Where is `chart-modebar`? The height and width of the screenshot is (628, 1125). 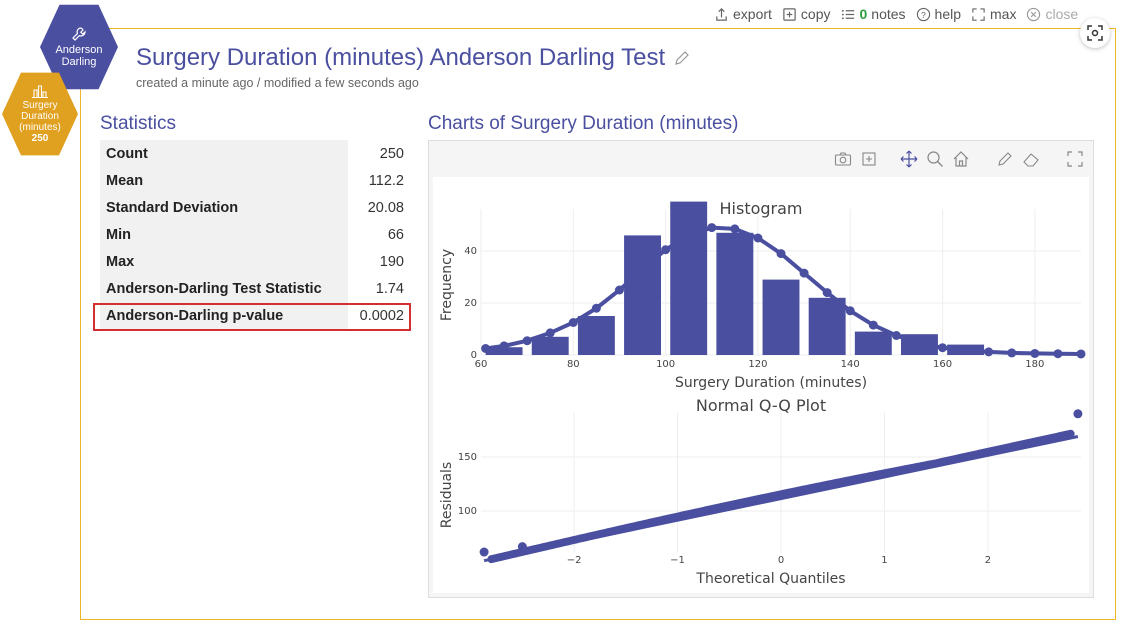
chart-modebar is located at coordinates (959, 159).